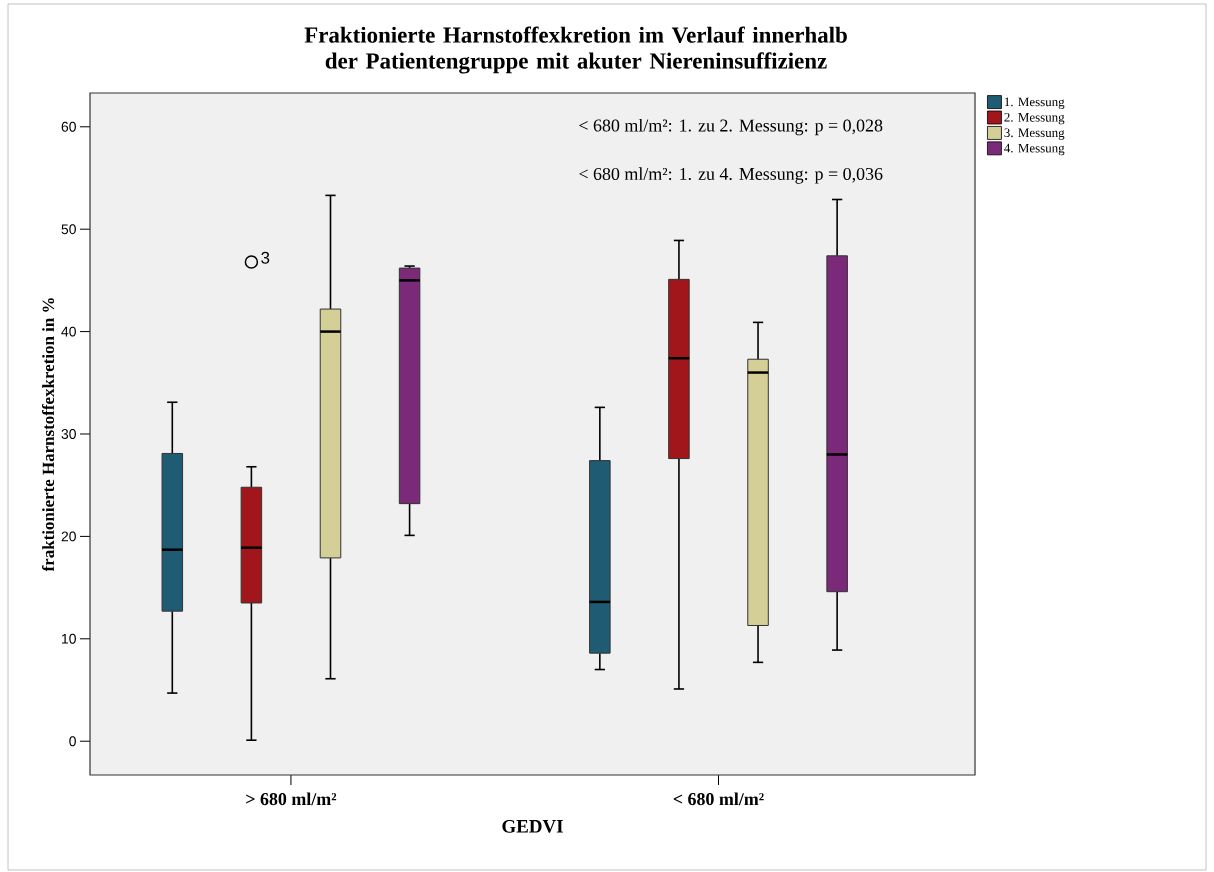  Describe the element at coordinates (731, 175) in the screenshot. I see `annotation: < 680 ml/m²: 1. zu 4. Messung: p = 0,036` at that location.